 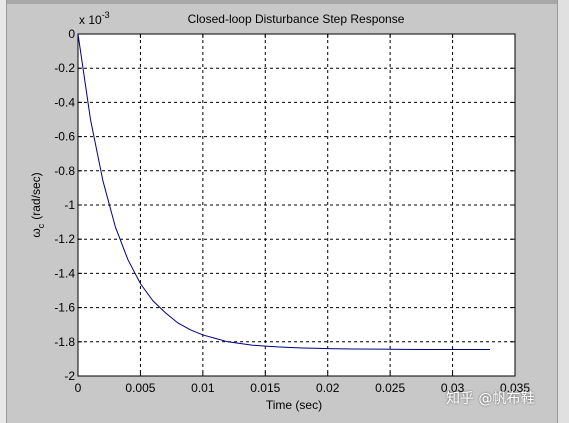 I want to click on window-left-edge, so click(x=3, y=211).